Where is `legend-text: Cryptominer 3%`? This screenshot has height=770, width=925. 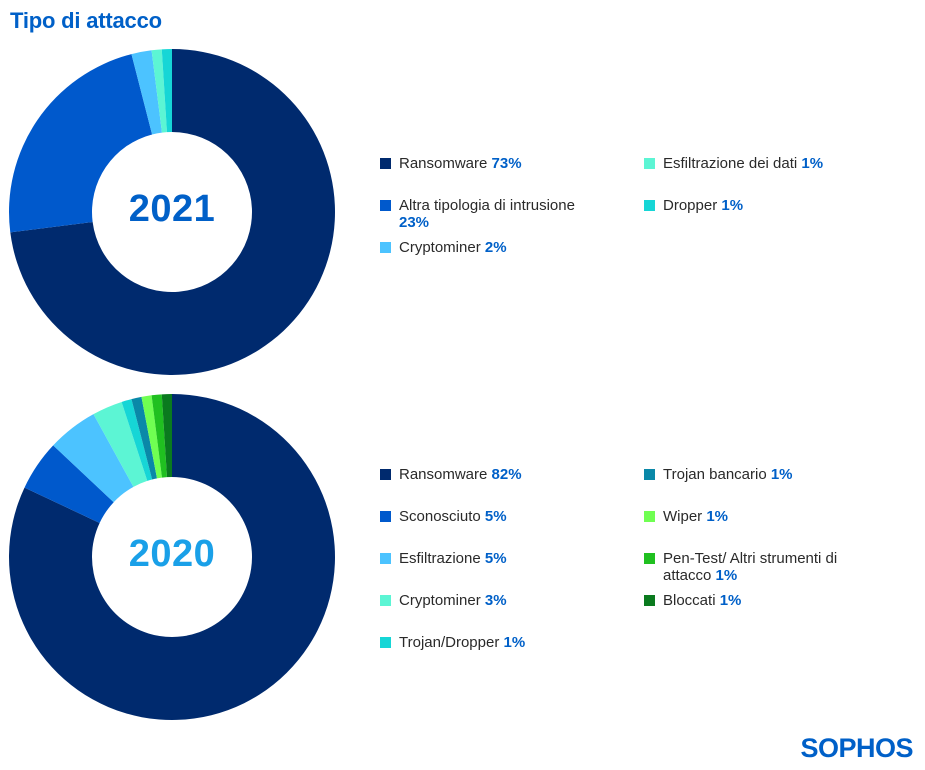
legend-text: Cryptominer 3% is located at coordinates (453, 600).